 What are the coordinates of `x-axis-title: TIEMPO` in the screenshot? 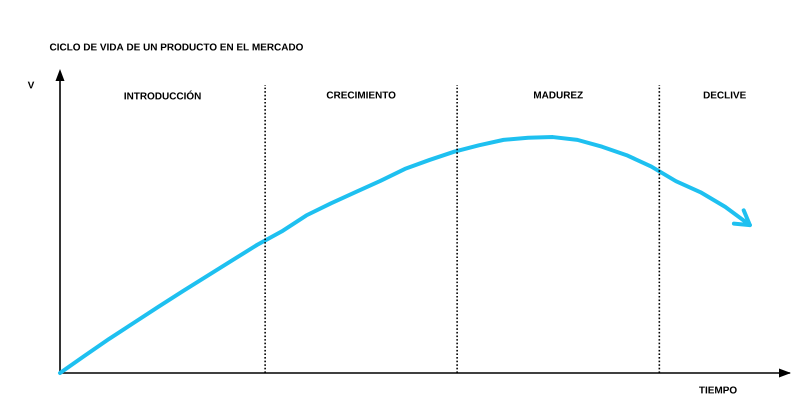 It's located at (718, 390).